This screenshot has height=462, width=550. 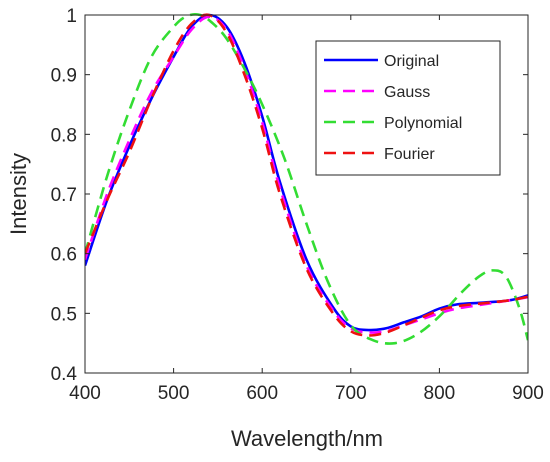 I want to click on x-tick-label: 600, so click(x=262, y=393).